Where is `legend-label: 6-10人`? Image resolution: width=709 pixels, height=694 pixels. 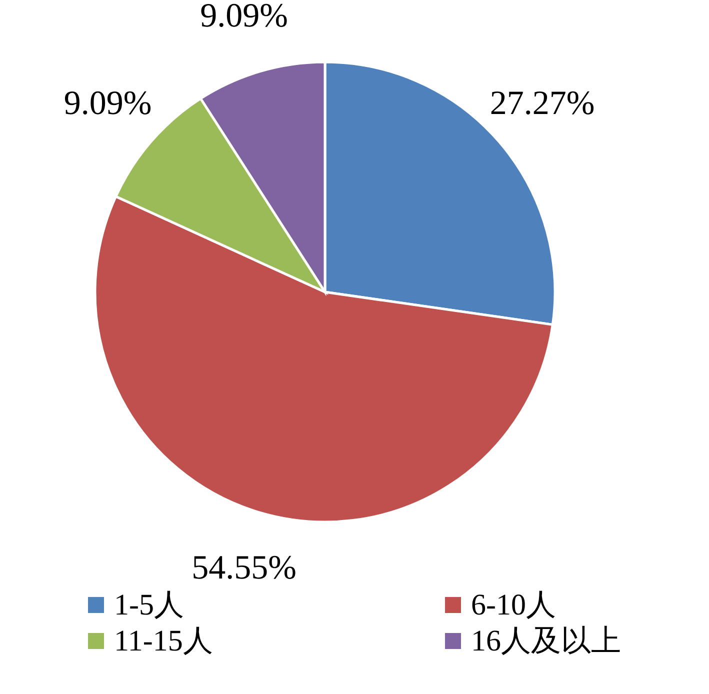 legend-label: 6-10人 is located at coordinates (513, 605).